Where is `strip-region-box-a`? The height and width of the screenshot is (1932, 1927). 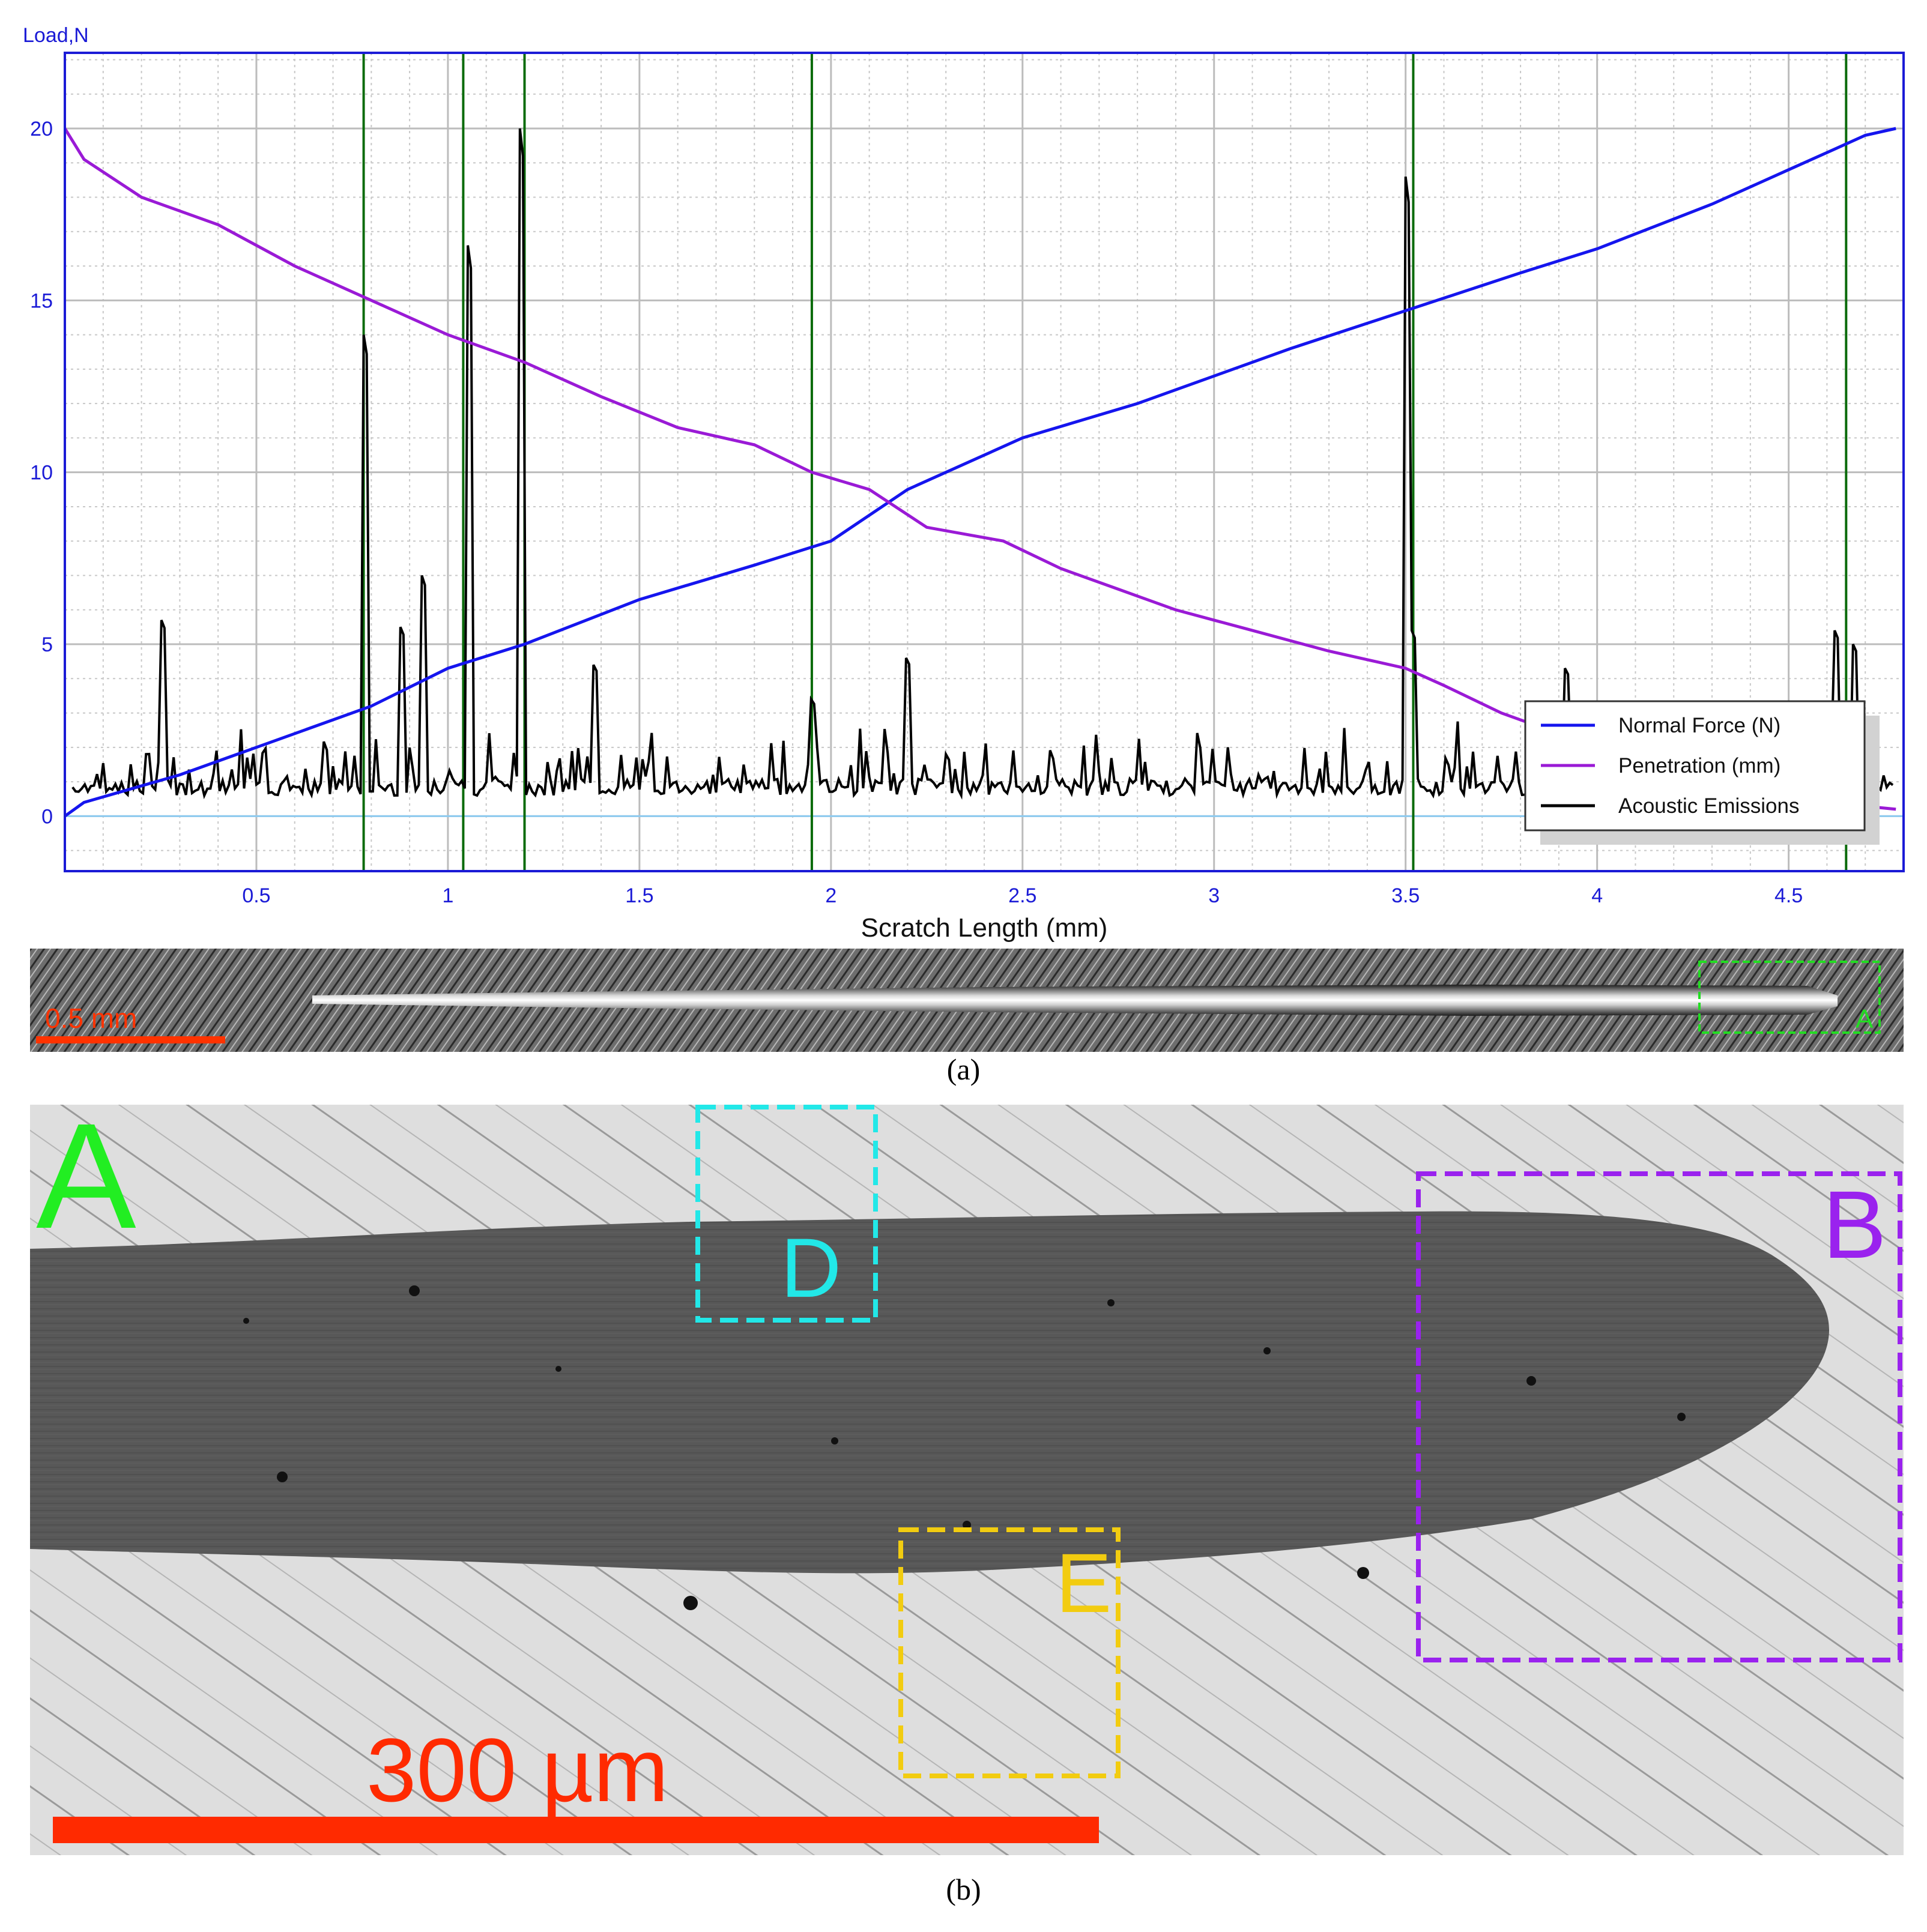 strip-region-box-a is located at coordinates (1789, 997).